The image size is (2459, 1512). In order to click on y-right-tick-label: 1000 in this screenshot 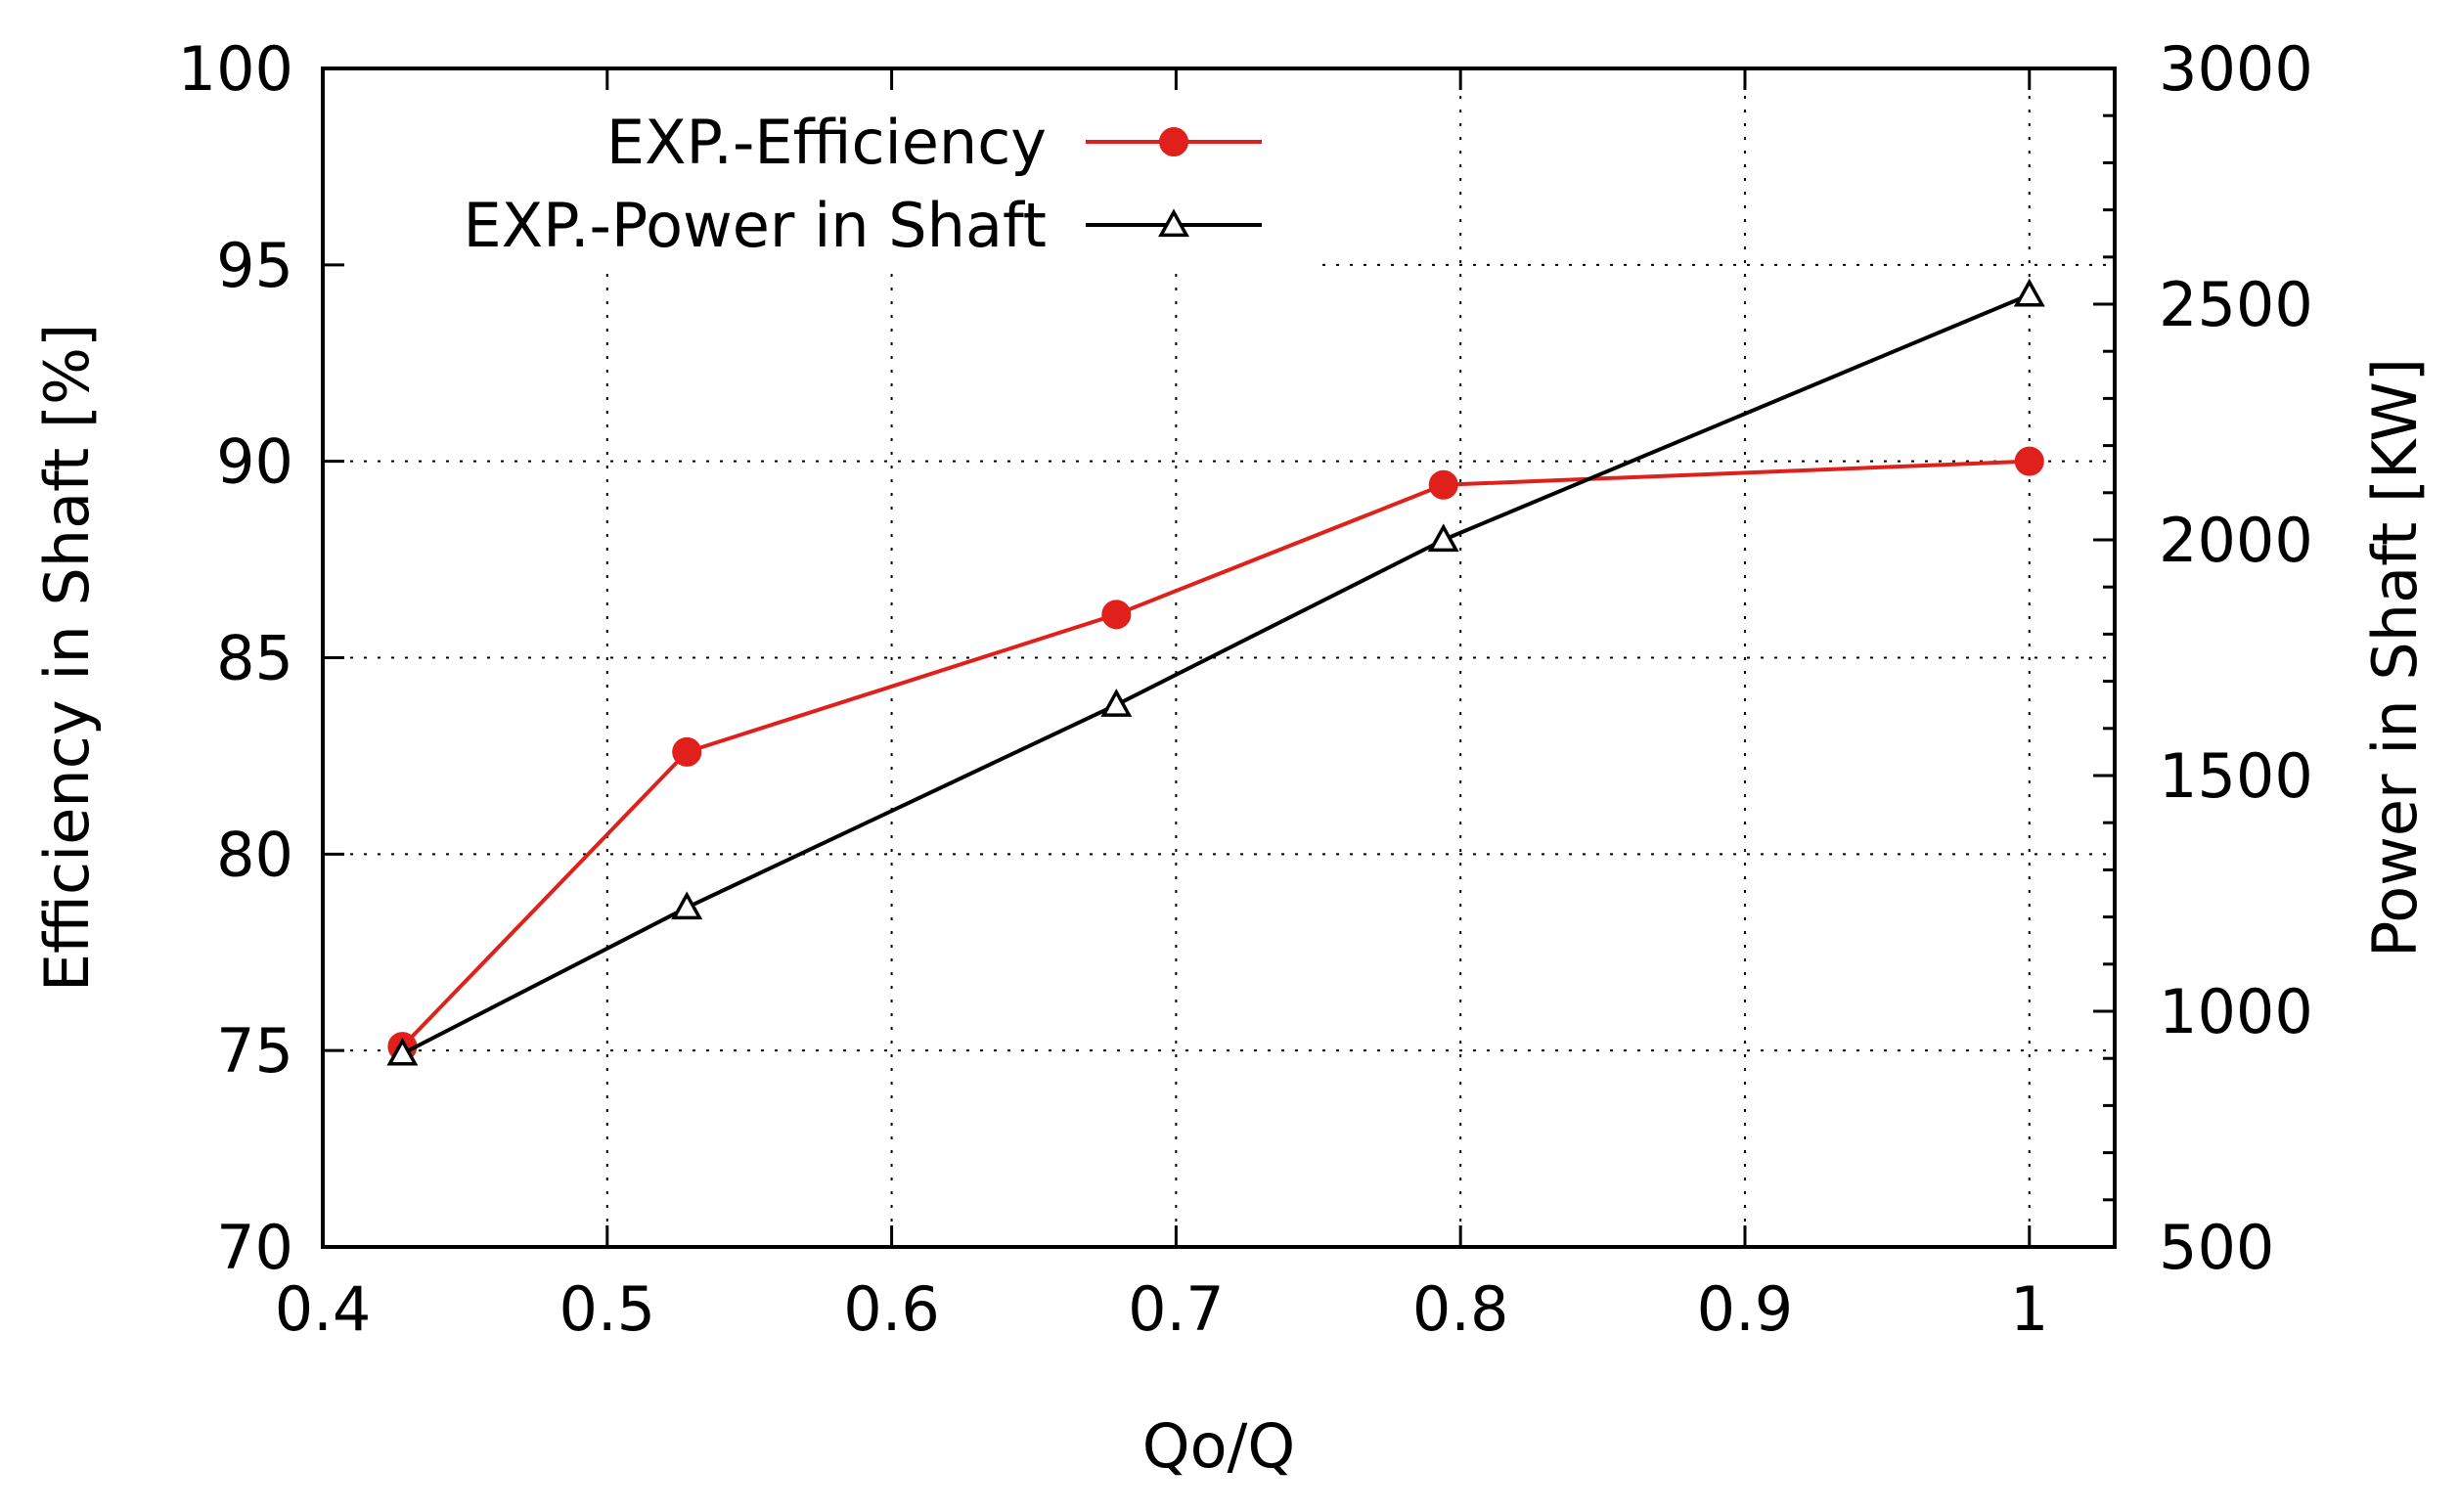, I will do `click(2236, 1012)`.